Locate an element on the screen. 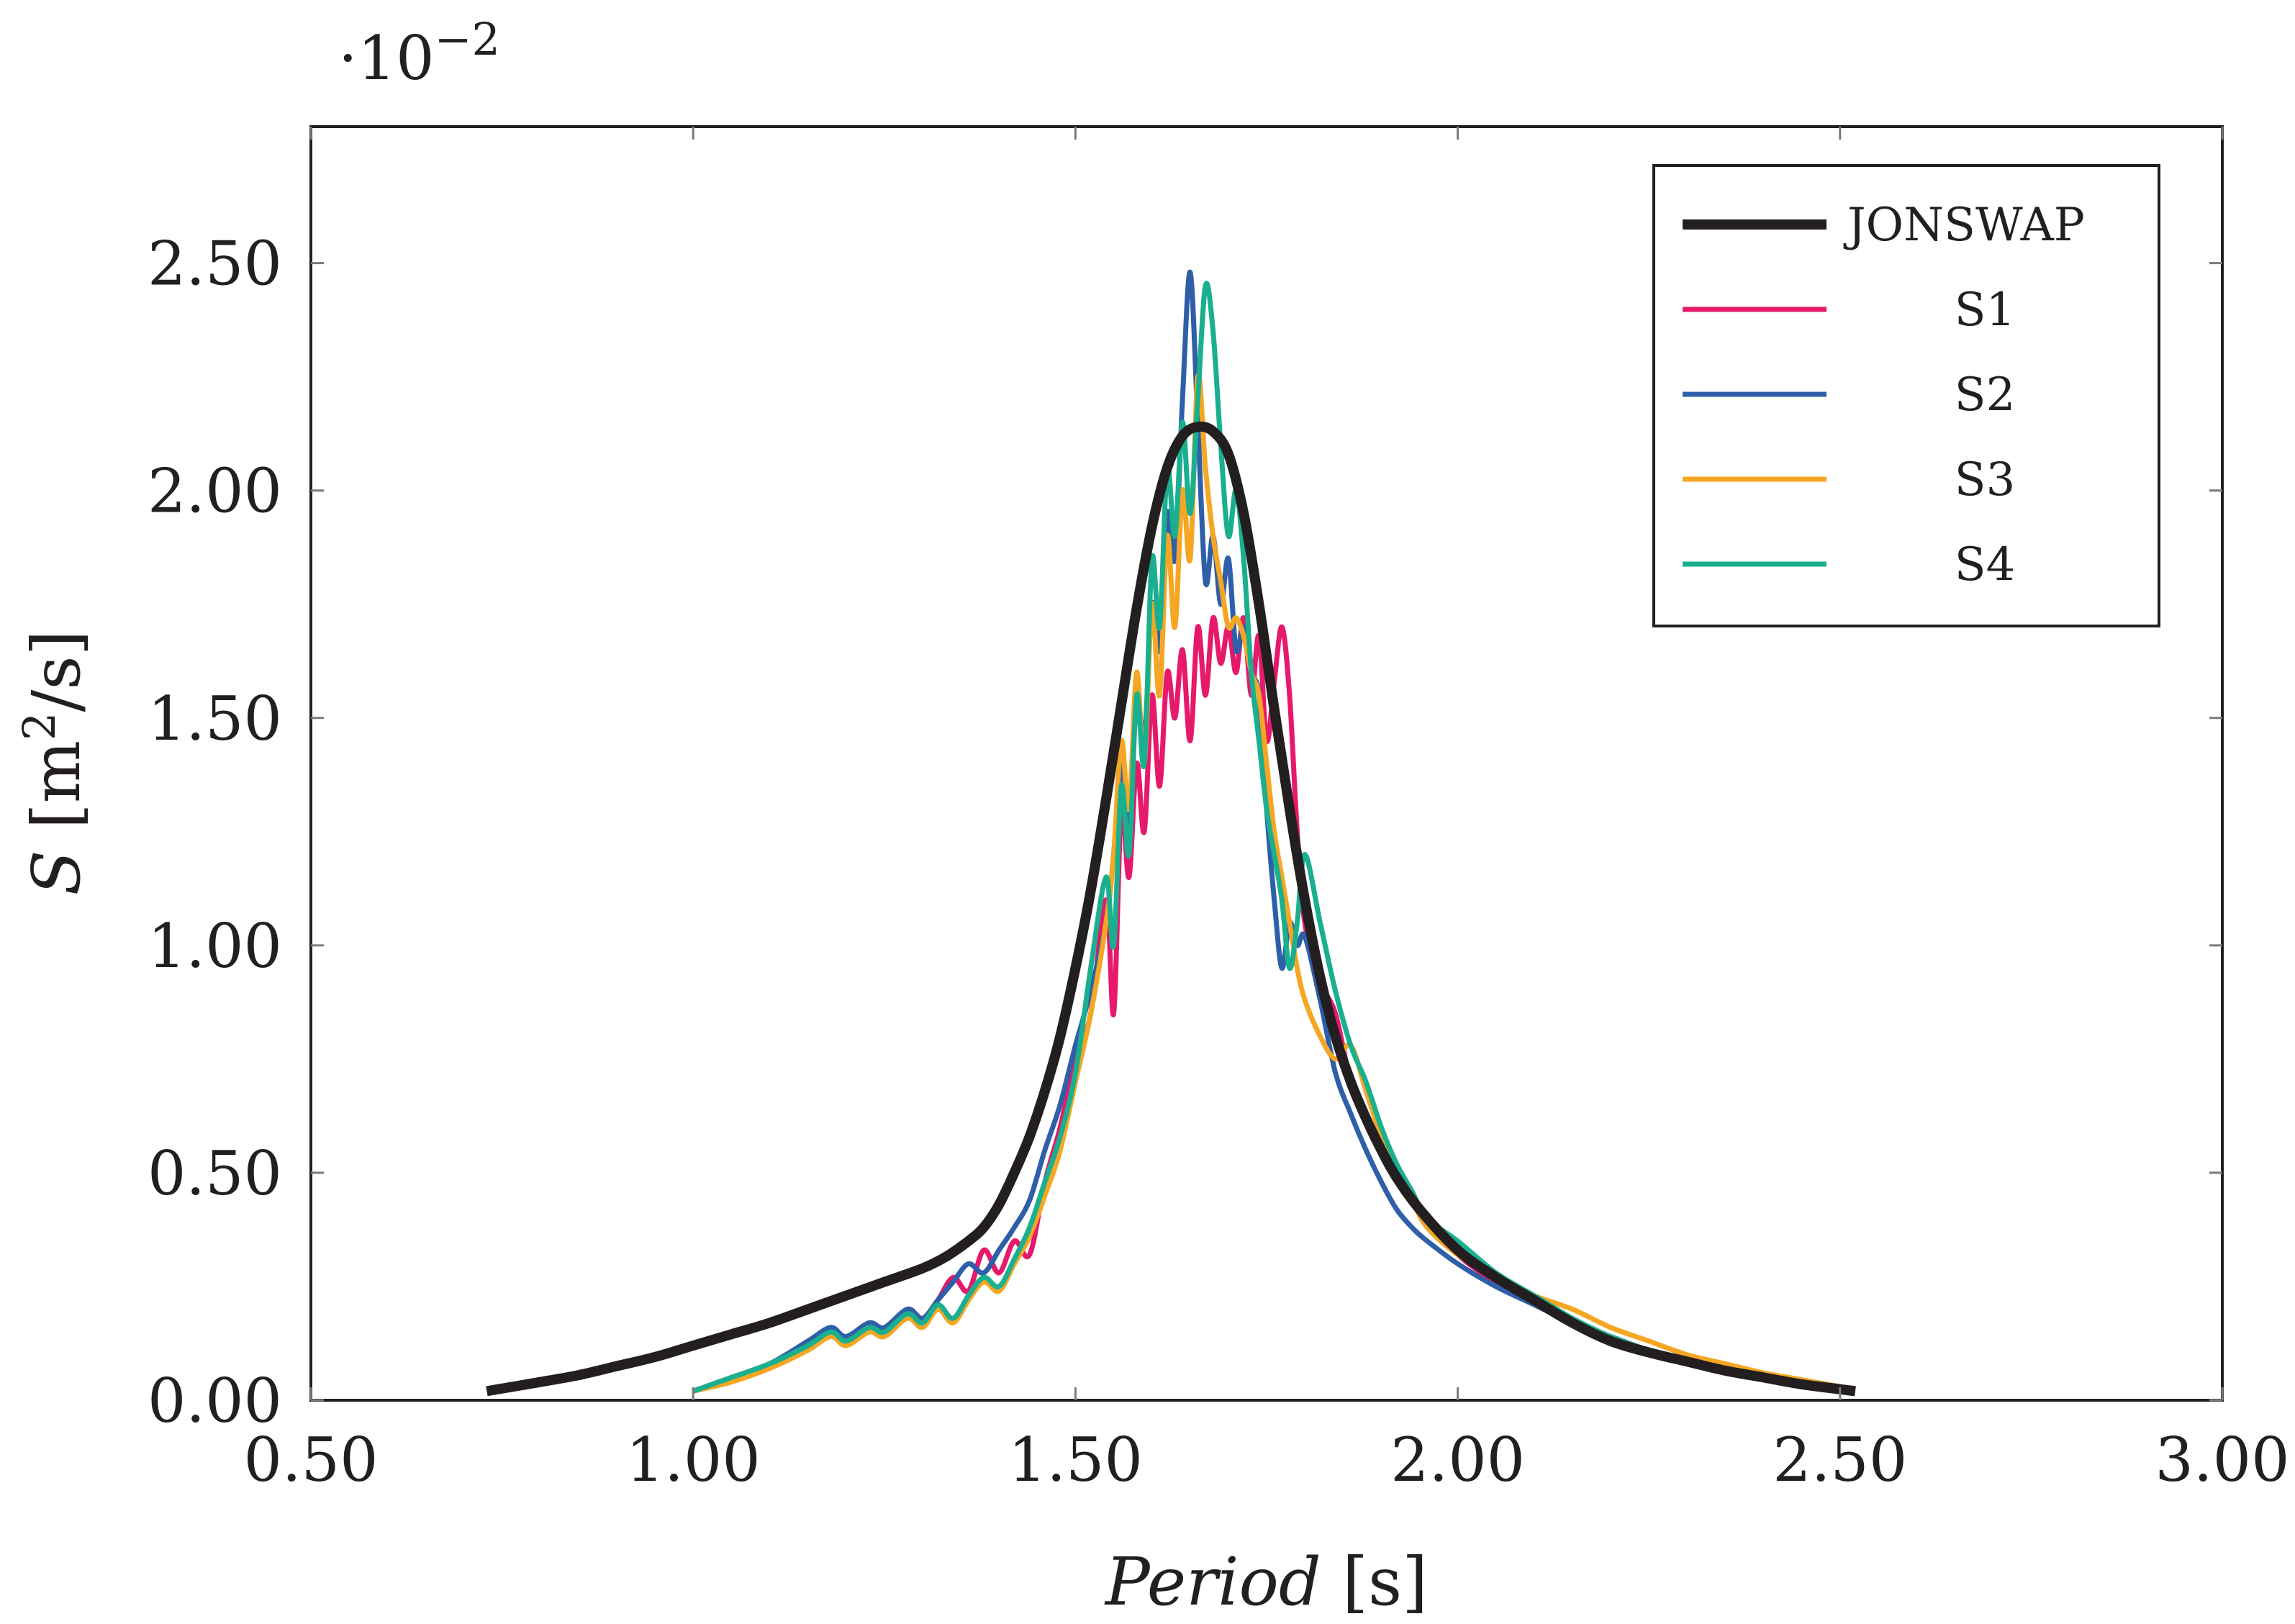  legend-label-s1: S1 is located at coordinates (1985, 310).